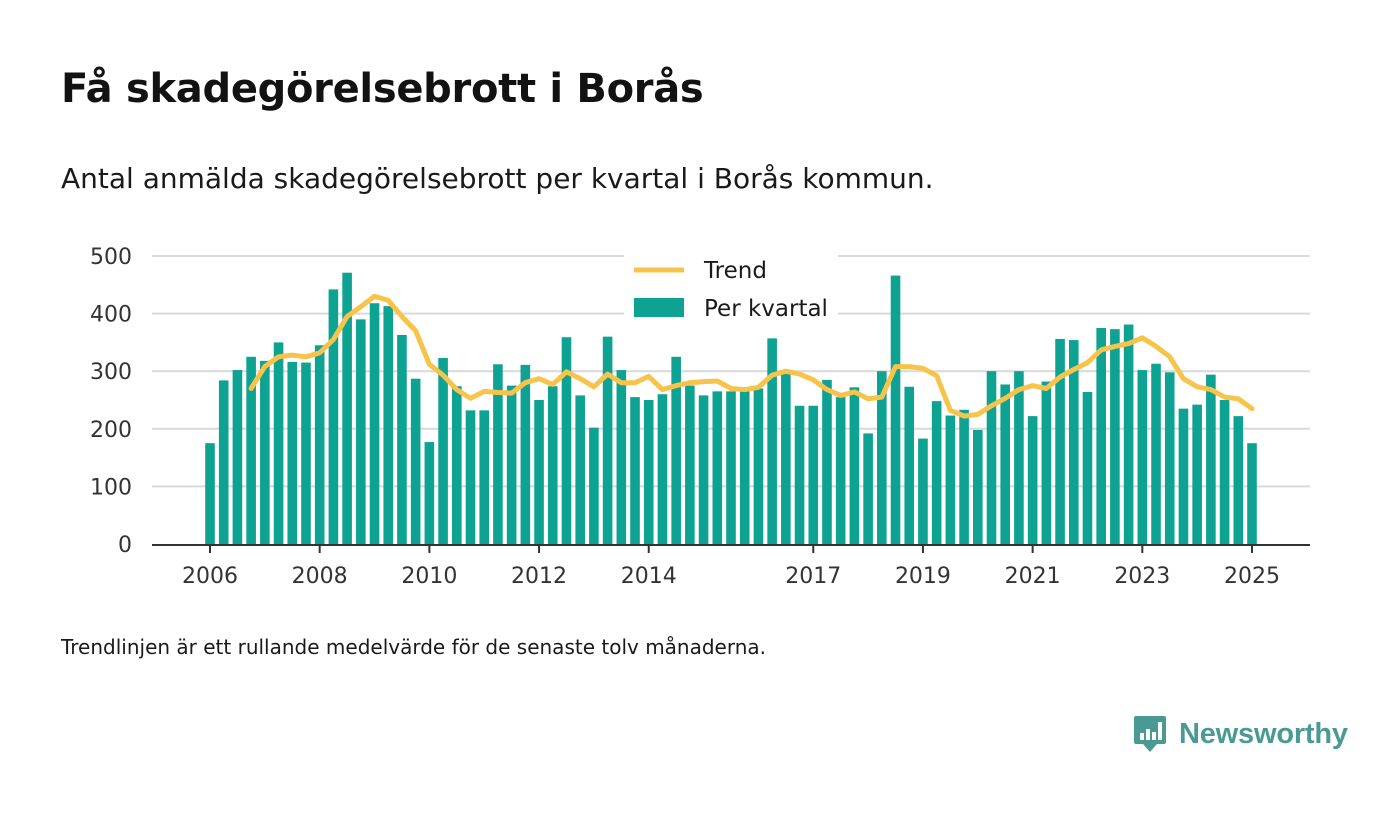 Image resolution: width=1400 pixels, height=813 pixels. Describe the element at coordinates (111, 401) in the screenshot. I see `y-axis-ticks: 0 100 200 300 400 500` at that location.